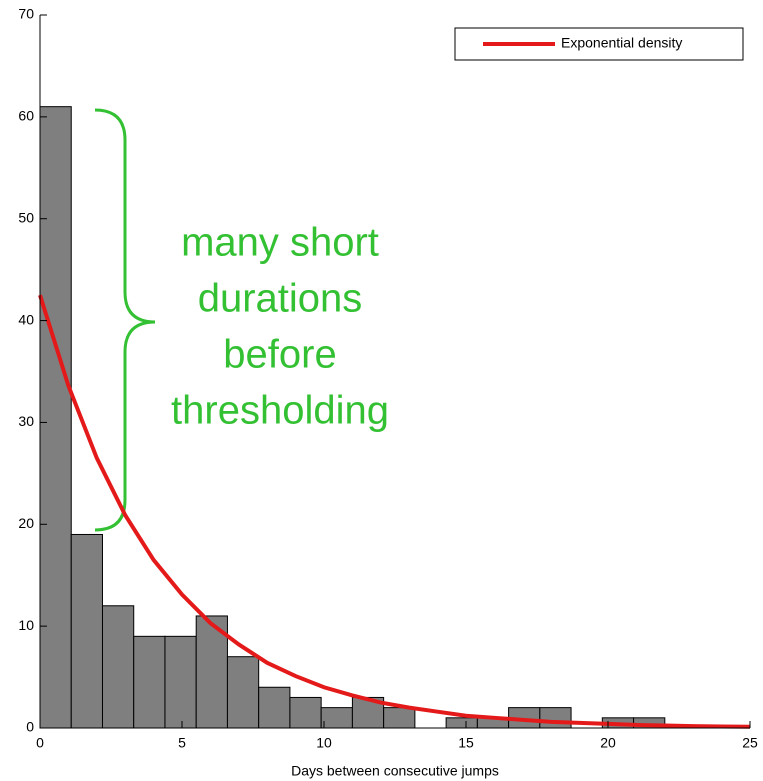 This screenshot has width=763, height=781. I want to click on x-tick-label: 25, so click(750, 743).